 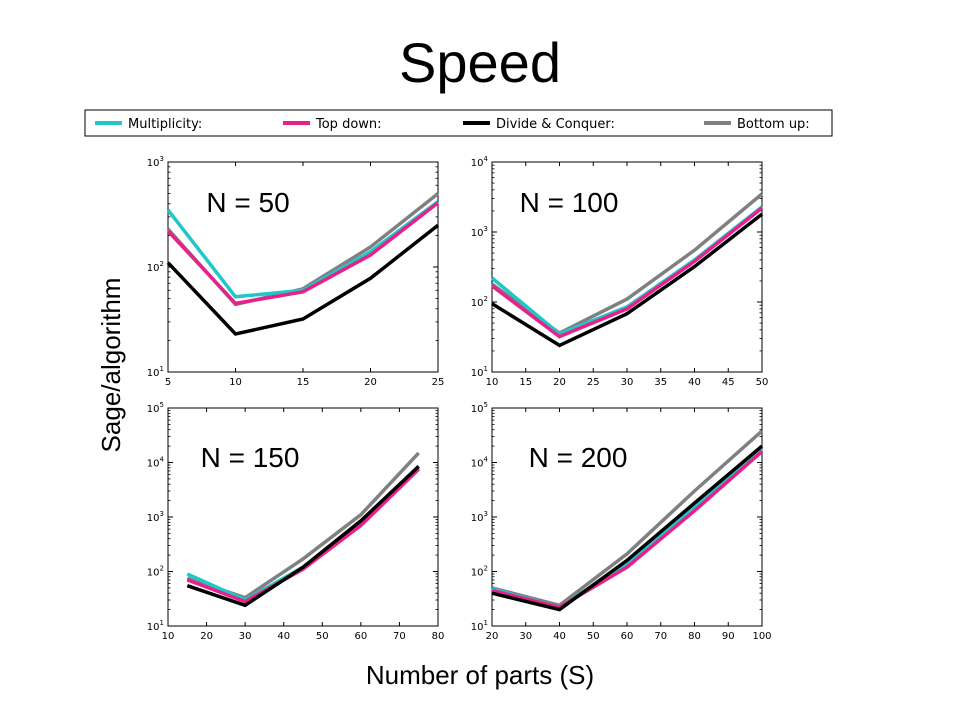 I want to click on x-tick-label: 5, so click(x=168, y=382).